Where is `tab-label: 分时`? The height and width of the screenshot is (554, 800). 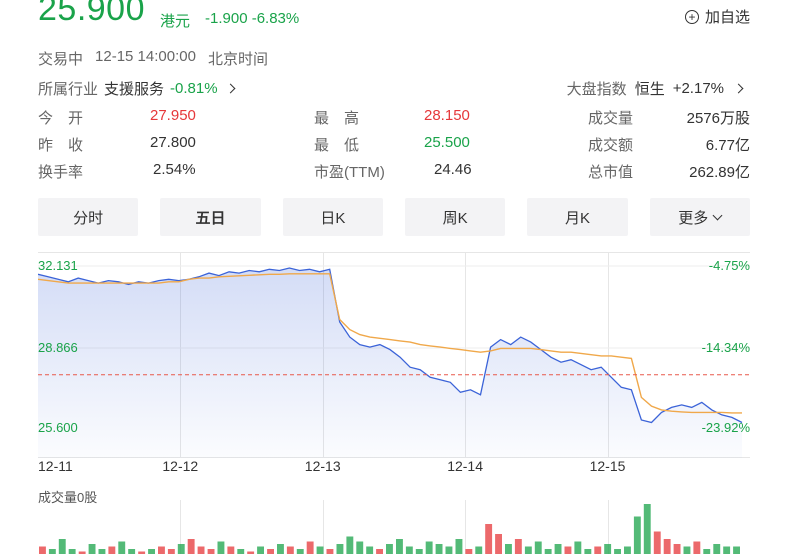 tab-label: 分时 is located at coordinates (88, 218).